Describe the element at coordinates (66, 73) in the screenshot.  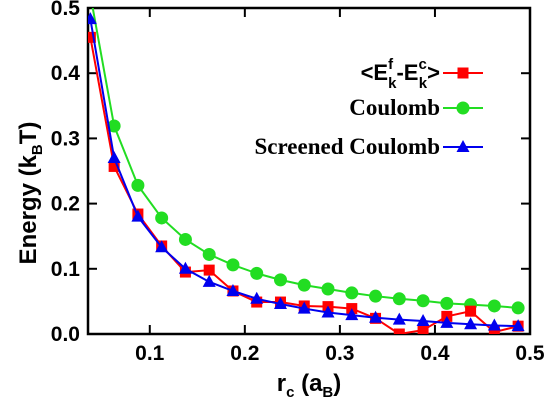
I see `y-tick-label: 0.4` at that location.